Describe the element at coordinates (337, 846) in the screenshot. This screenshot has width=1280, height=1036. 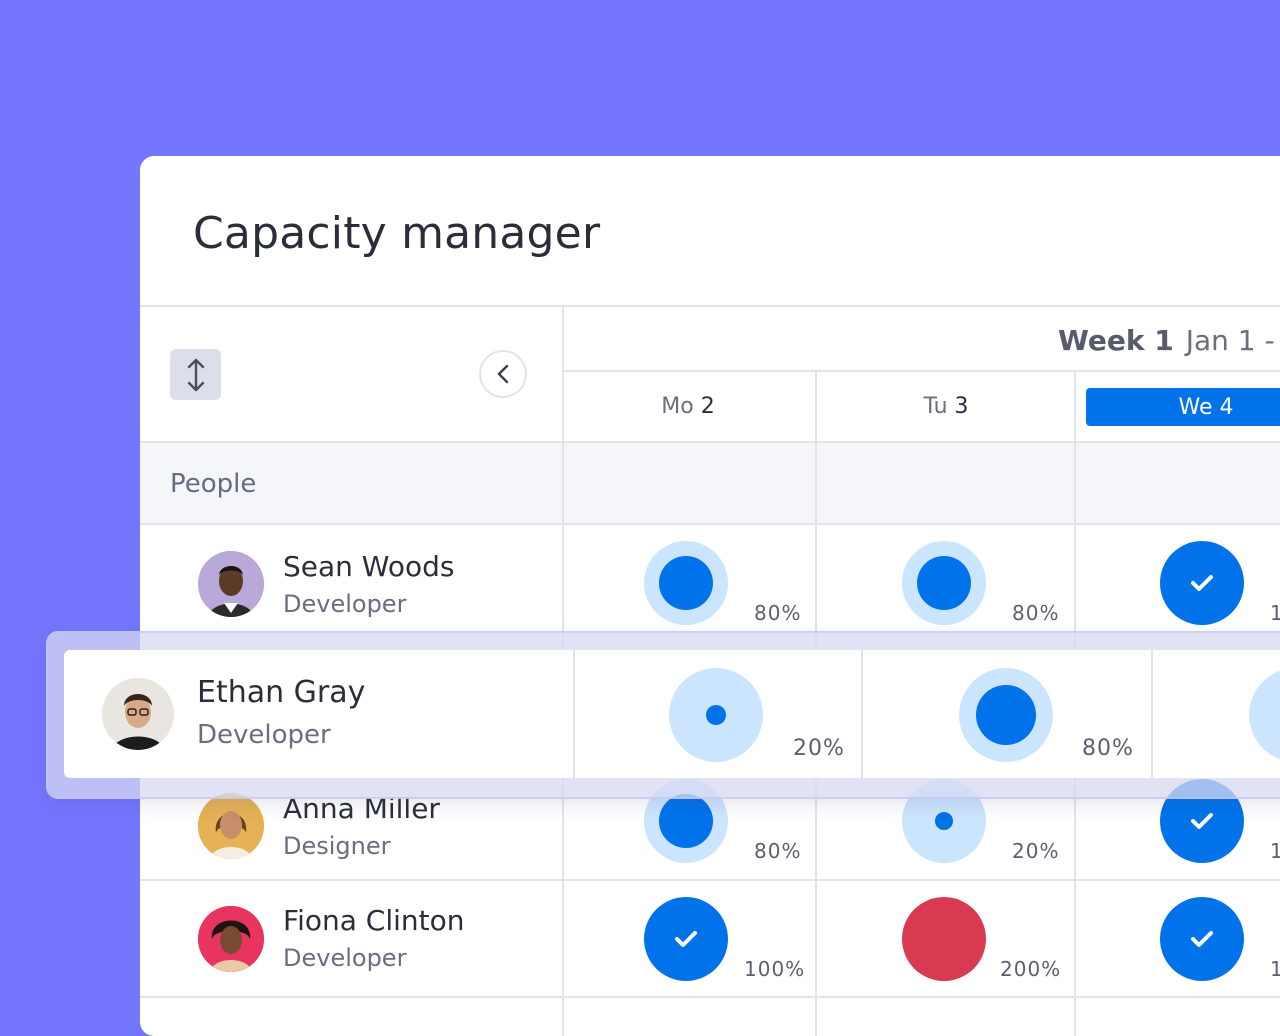
I see `person-role: Designer` at that location.